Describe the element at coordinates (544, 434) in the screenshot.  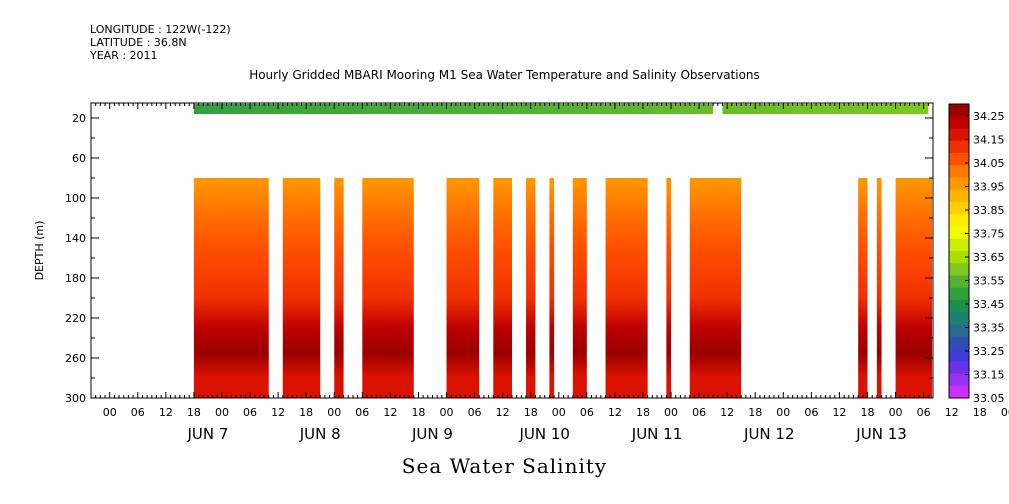
I see `x-day-label: JUN 10` at that location.